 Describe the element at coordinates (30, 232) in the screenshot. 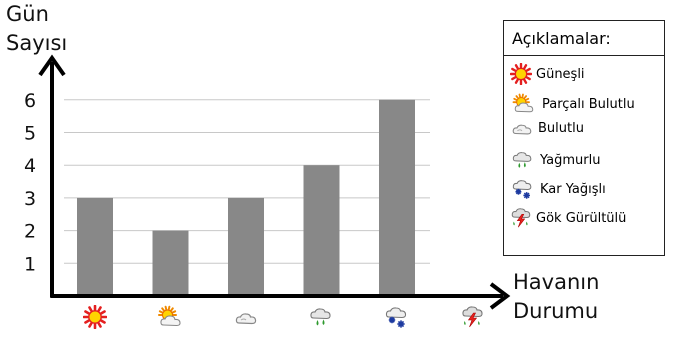

I see `y-tick-label: 2` at that location.